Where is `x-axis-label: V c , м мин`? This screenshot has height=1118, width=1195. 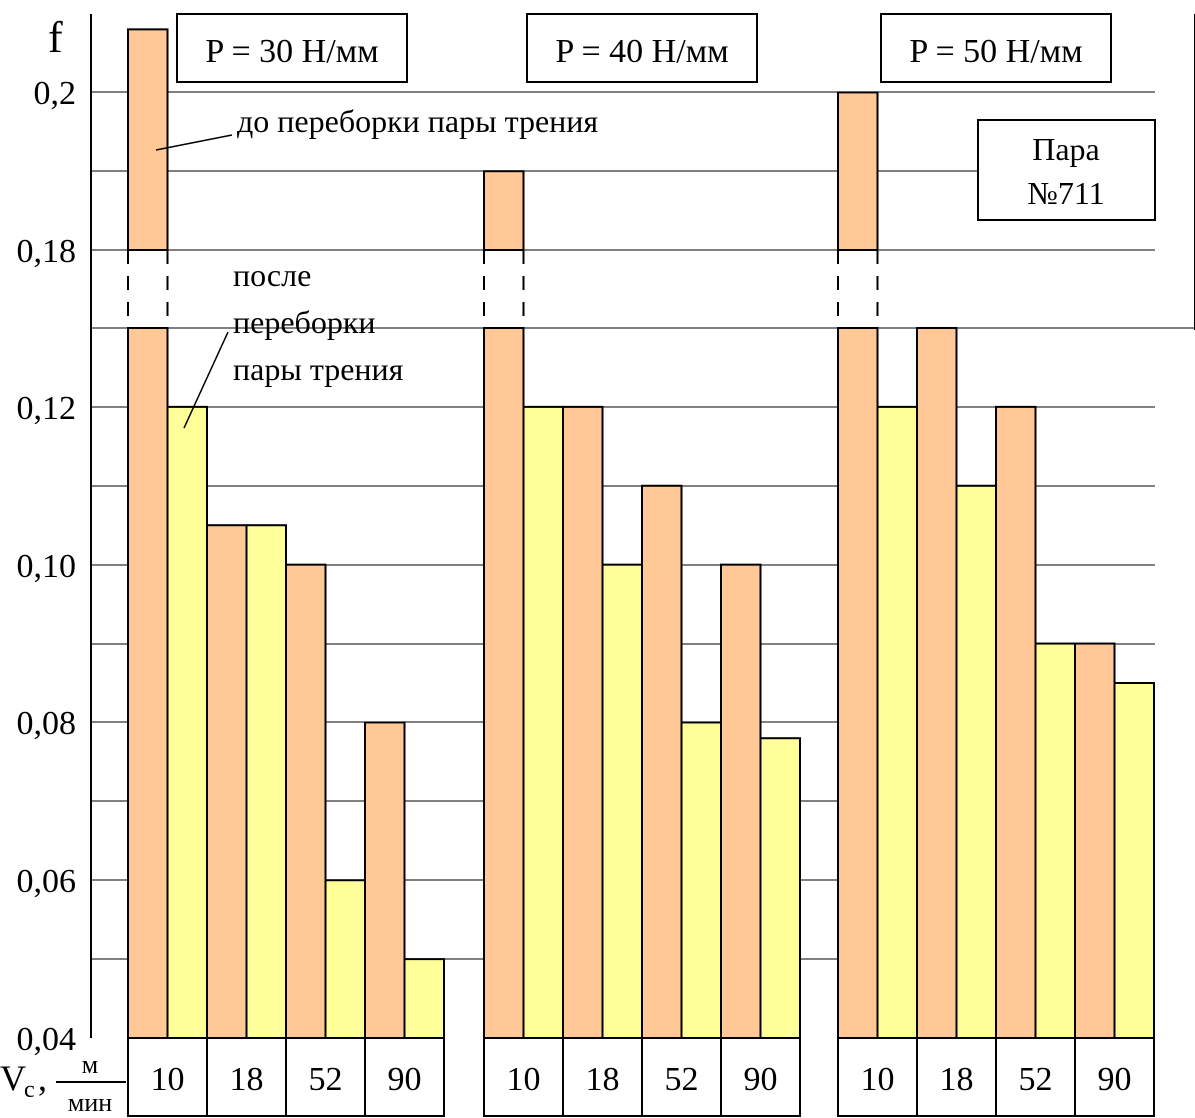 x-axis-label: V c , м мин is located at coordinates (63, 1083).